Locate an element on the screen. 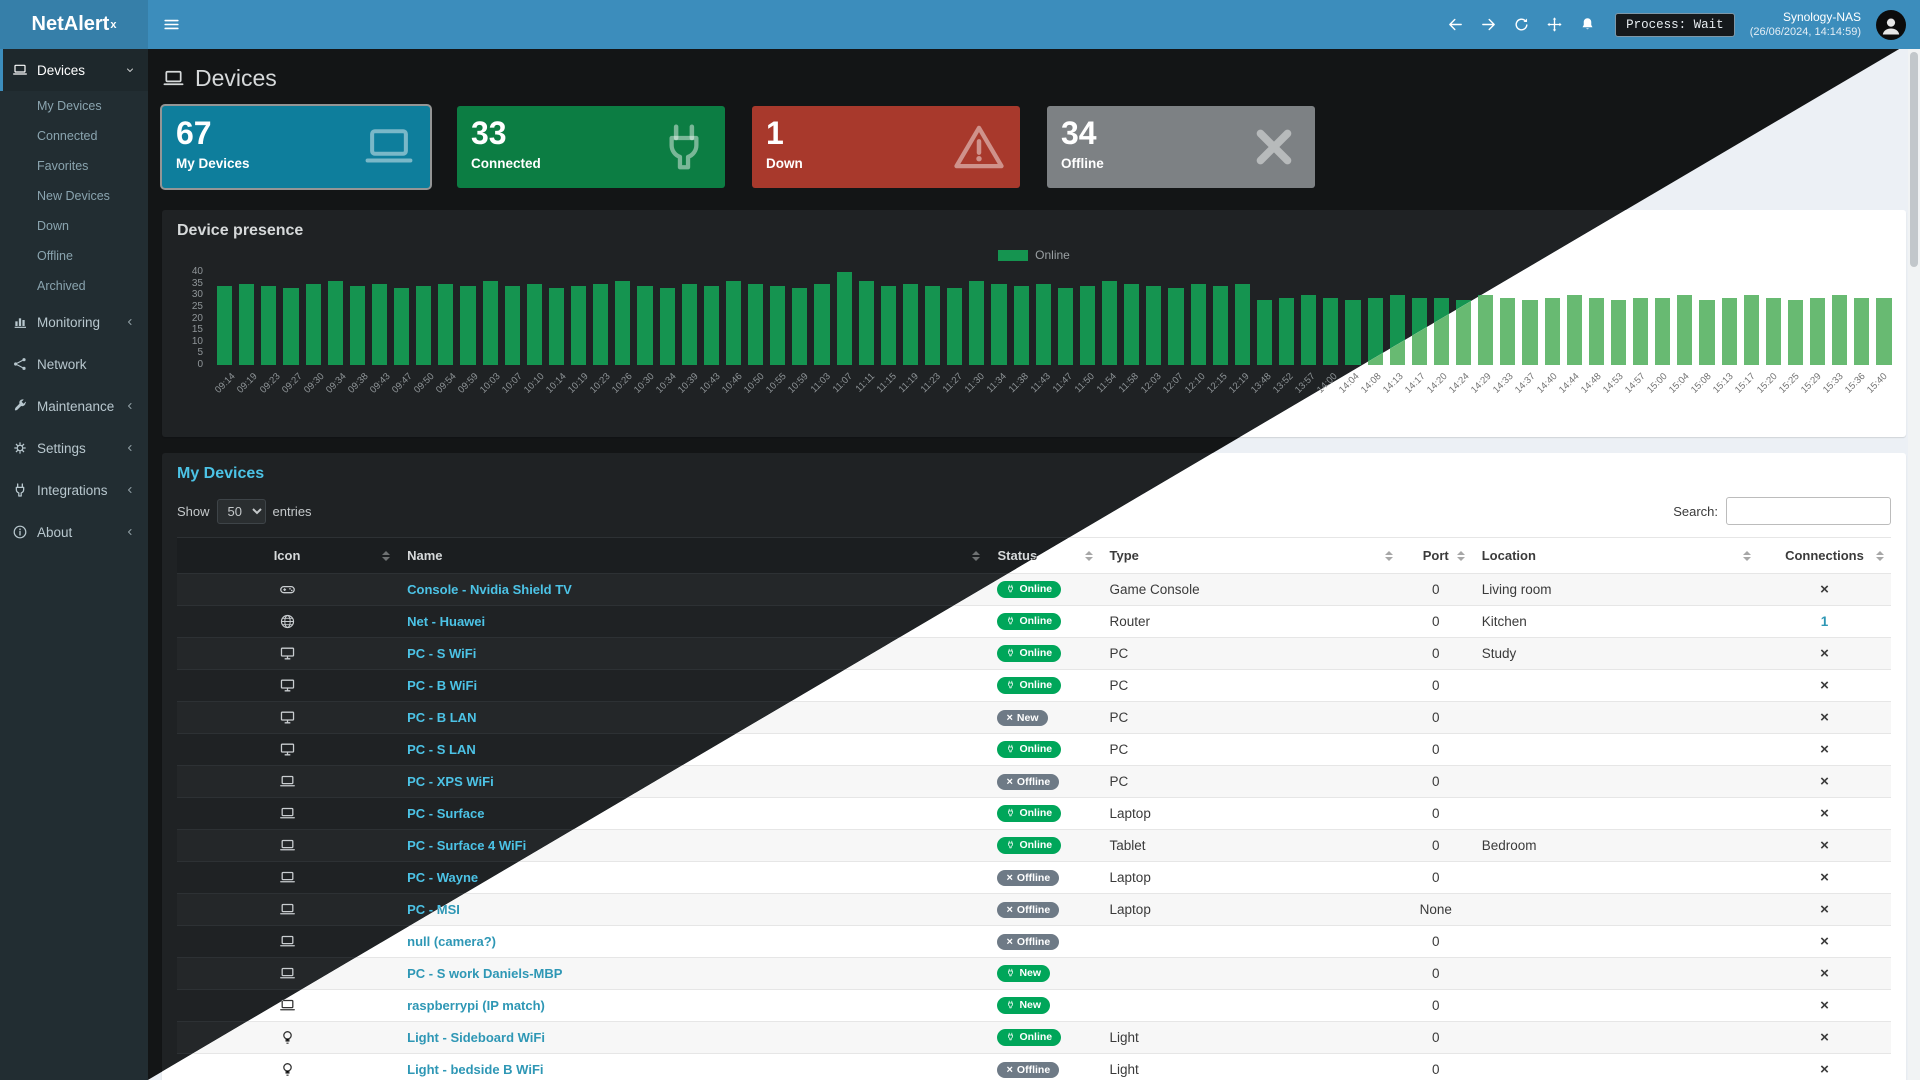 This screenshot has width=1920, height=1080. device-name-link: Light - Sideboard WiFi is located at coordinates (476, 1037).